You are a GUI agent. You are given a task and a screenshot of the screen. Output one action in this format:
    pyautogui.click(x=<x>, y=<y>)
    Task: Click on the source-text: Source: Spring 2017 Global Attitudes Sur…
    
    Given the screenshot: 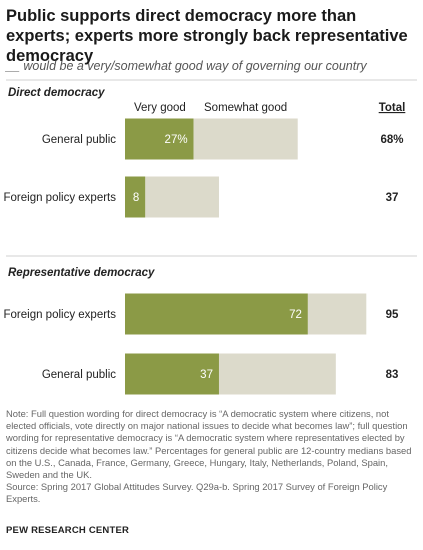 What is the action you would take?
    pyautogui.click(x=197, y=493)
    